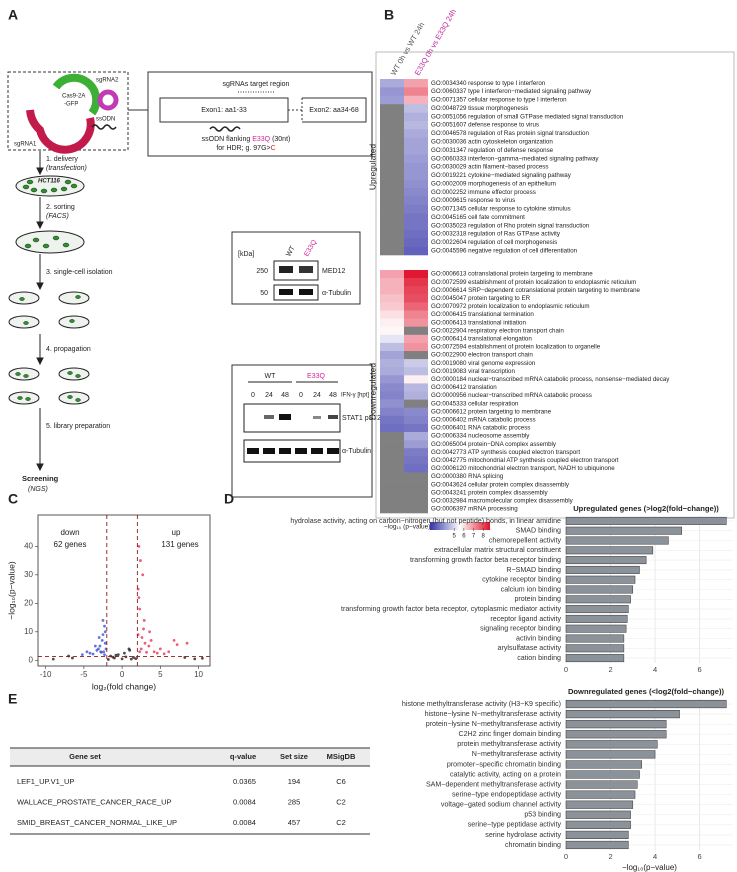  What do you see at coordinates (533, 845) in the screenshot?
I see `category-label: chromatin binding` at bounding box center [533, 845].